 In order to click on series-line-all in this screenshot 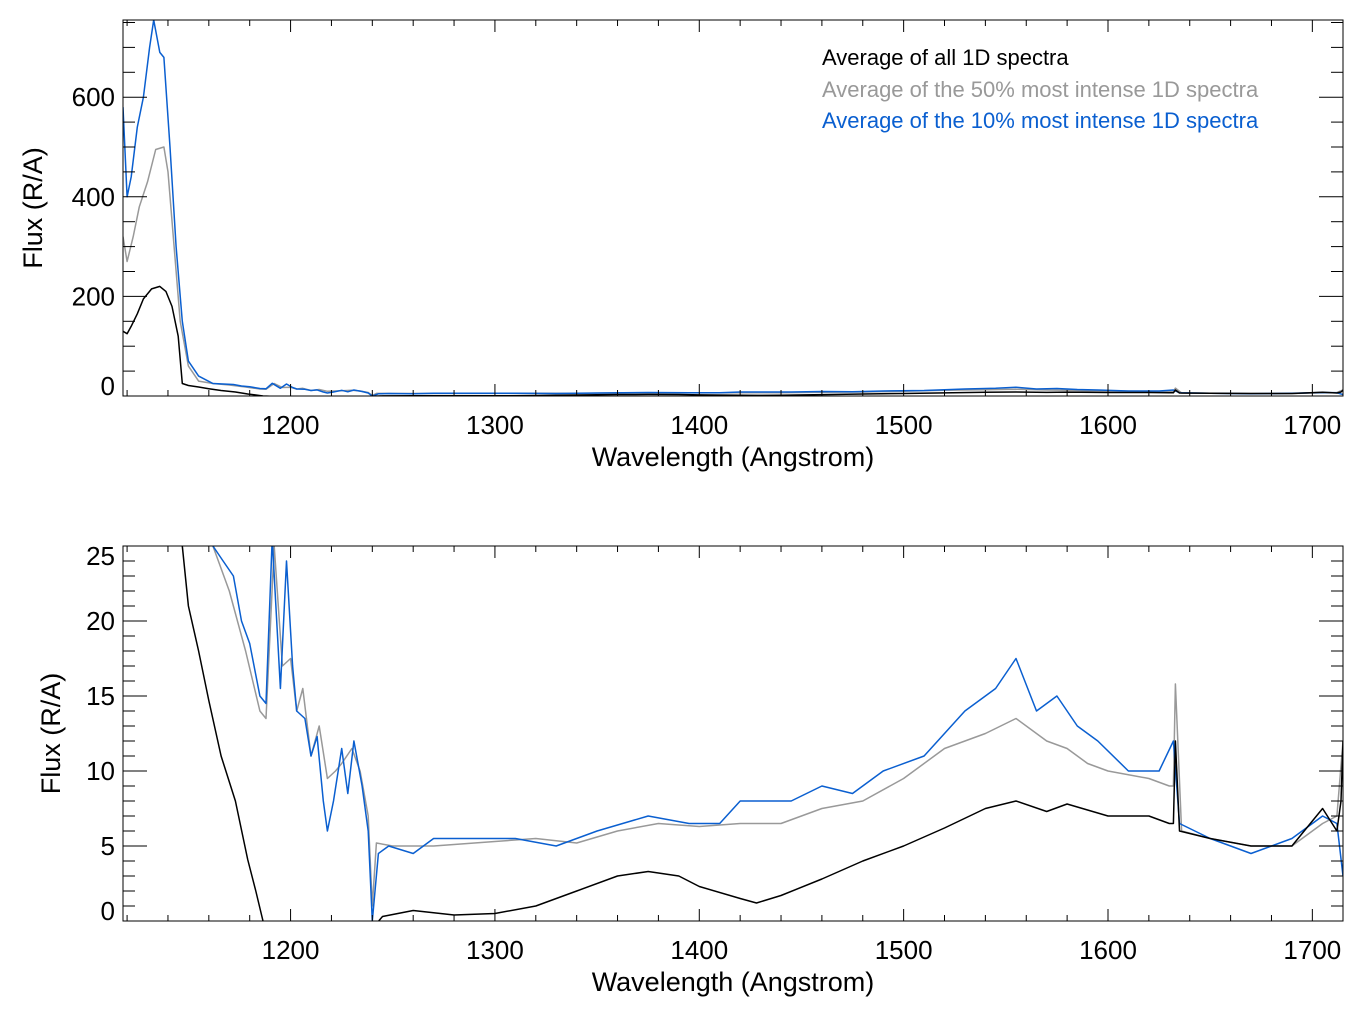, I will do `click(733, 340)`.